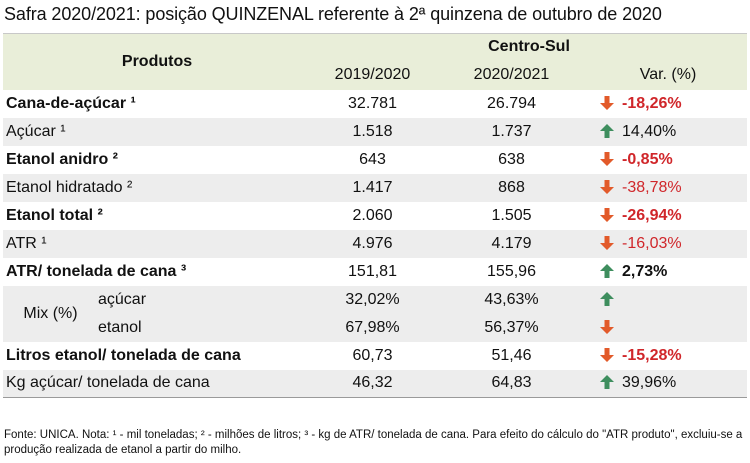 The height and width of the screenshot is (463, 750). Describe the element at coordinates (668, 74) in the screenshot. I see `var-header: Var. (%)` at that location.